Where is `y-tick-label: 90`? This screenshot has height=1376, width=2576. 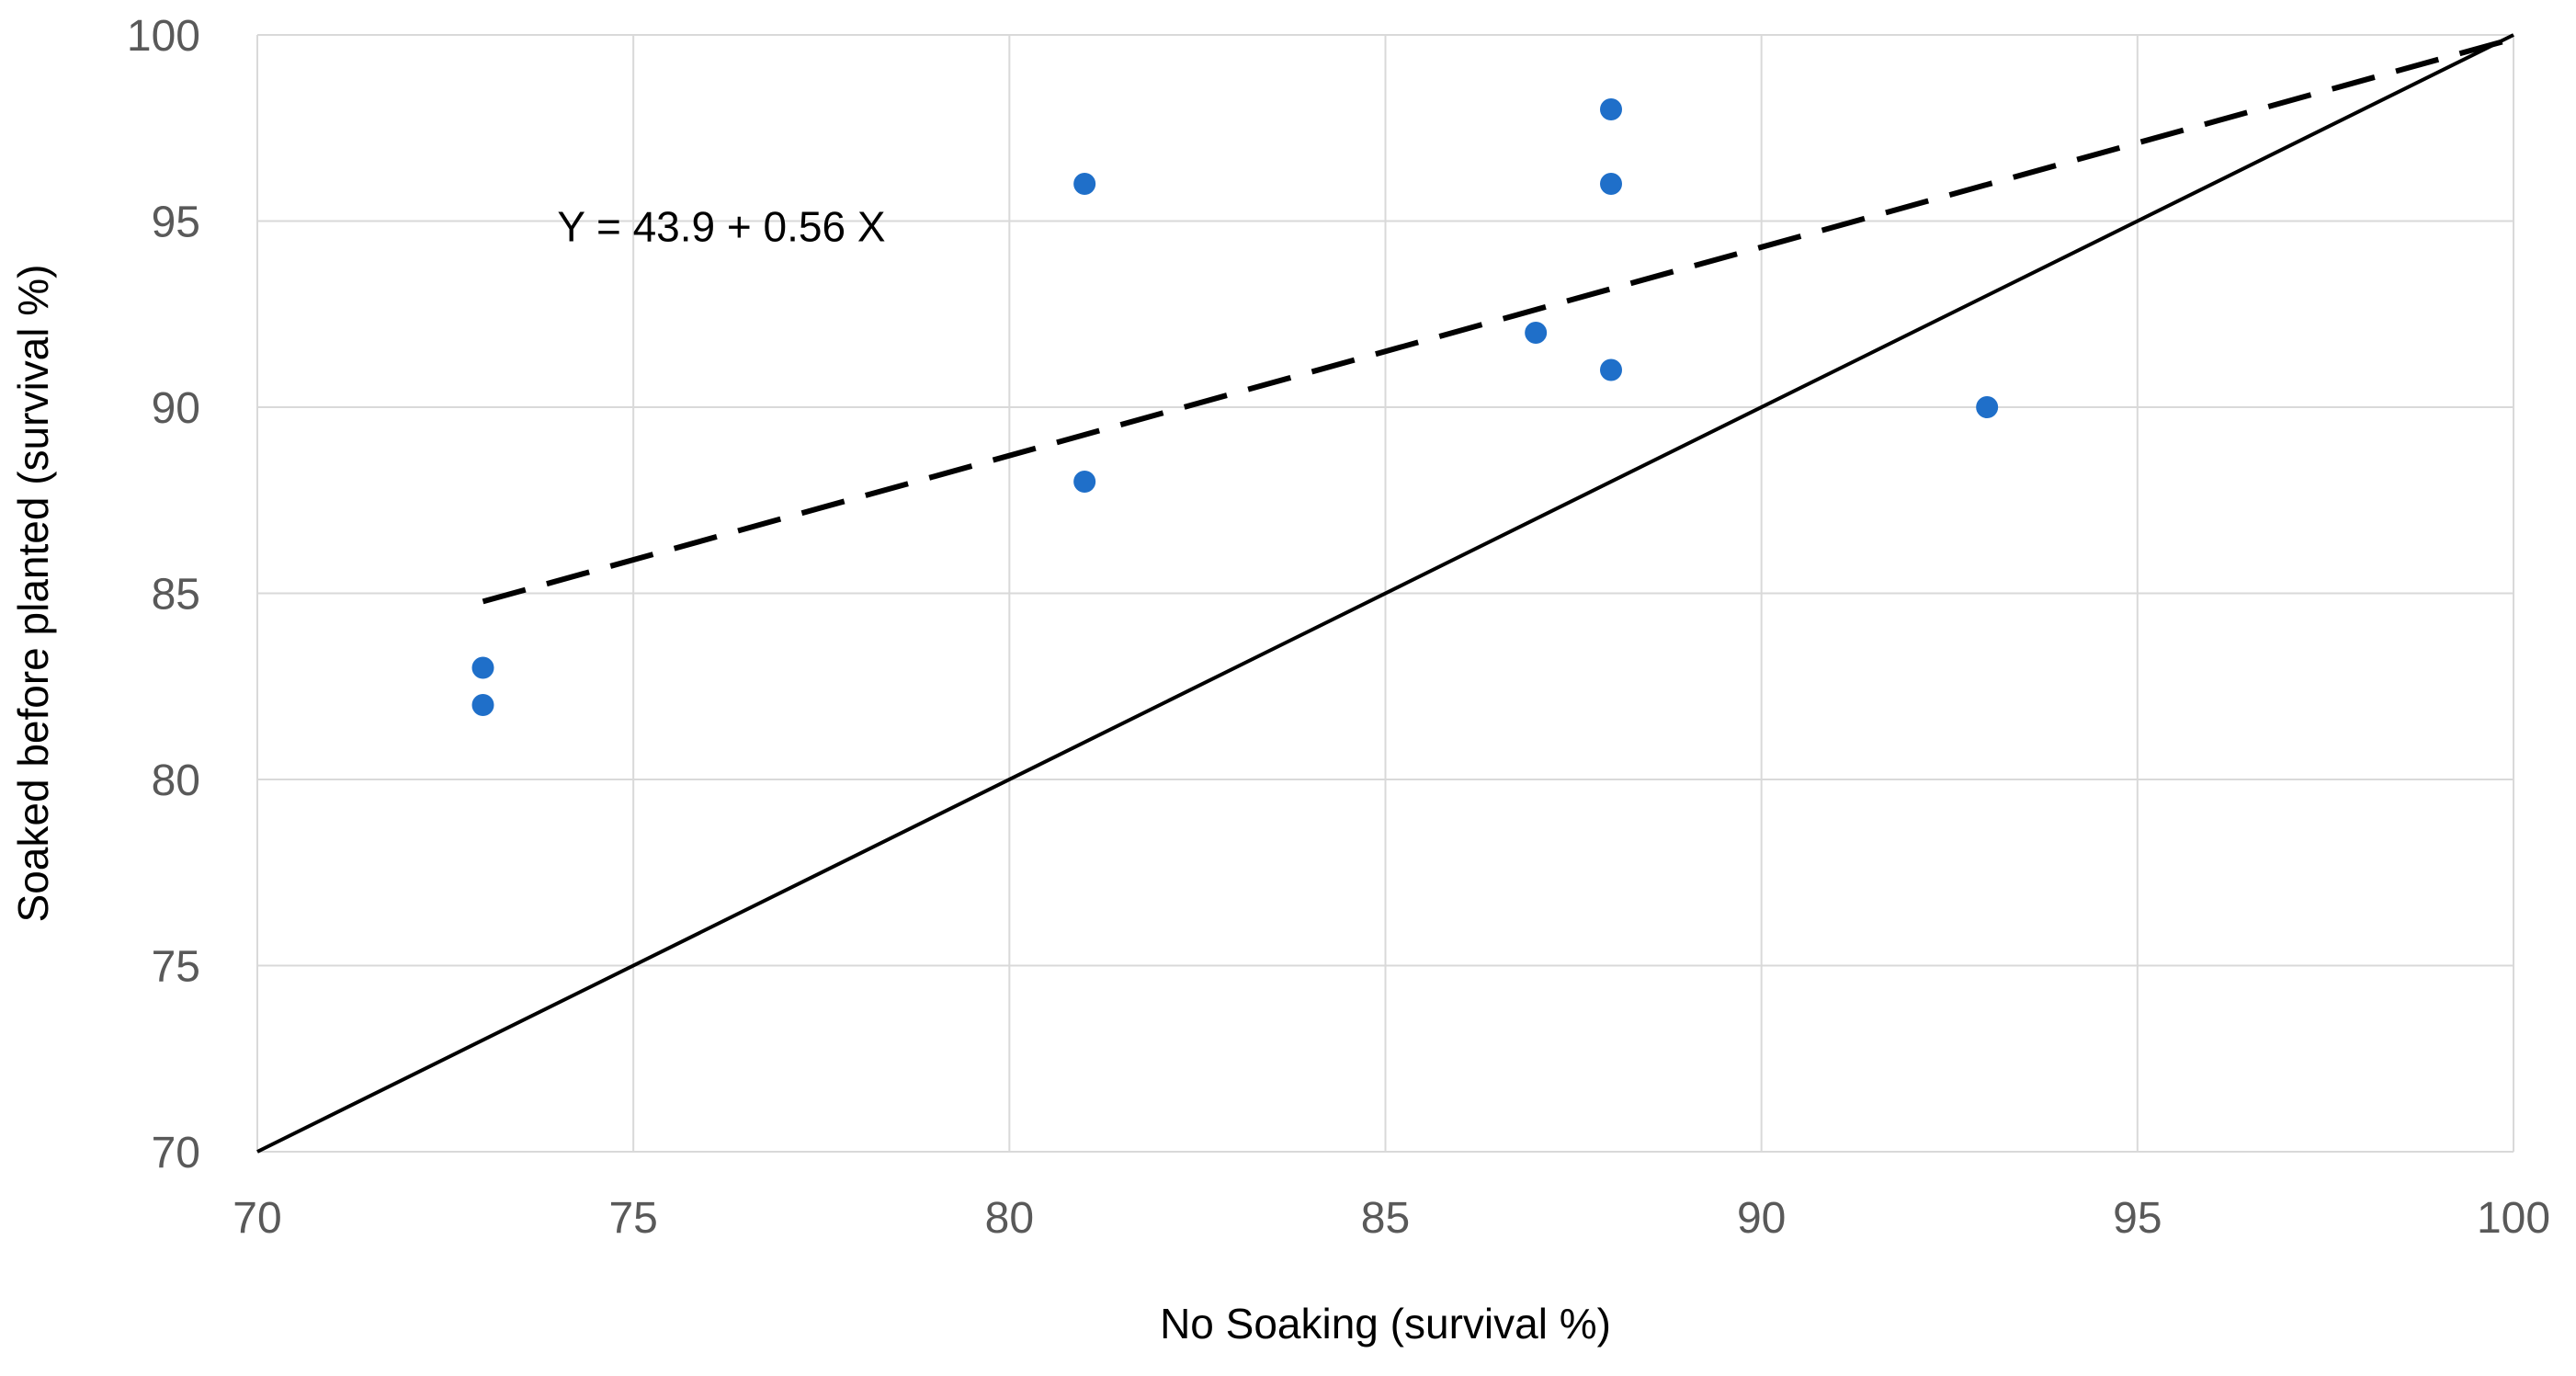 y-tick-label: 90 is located at coordinates (176, 408).